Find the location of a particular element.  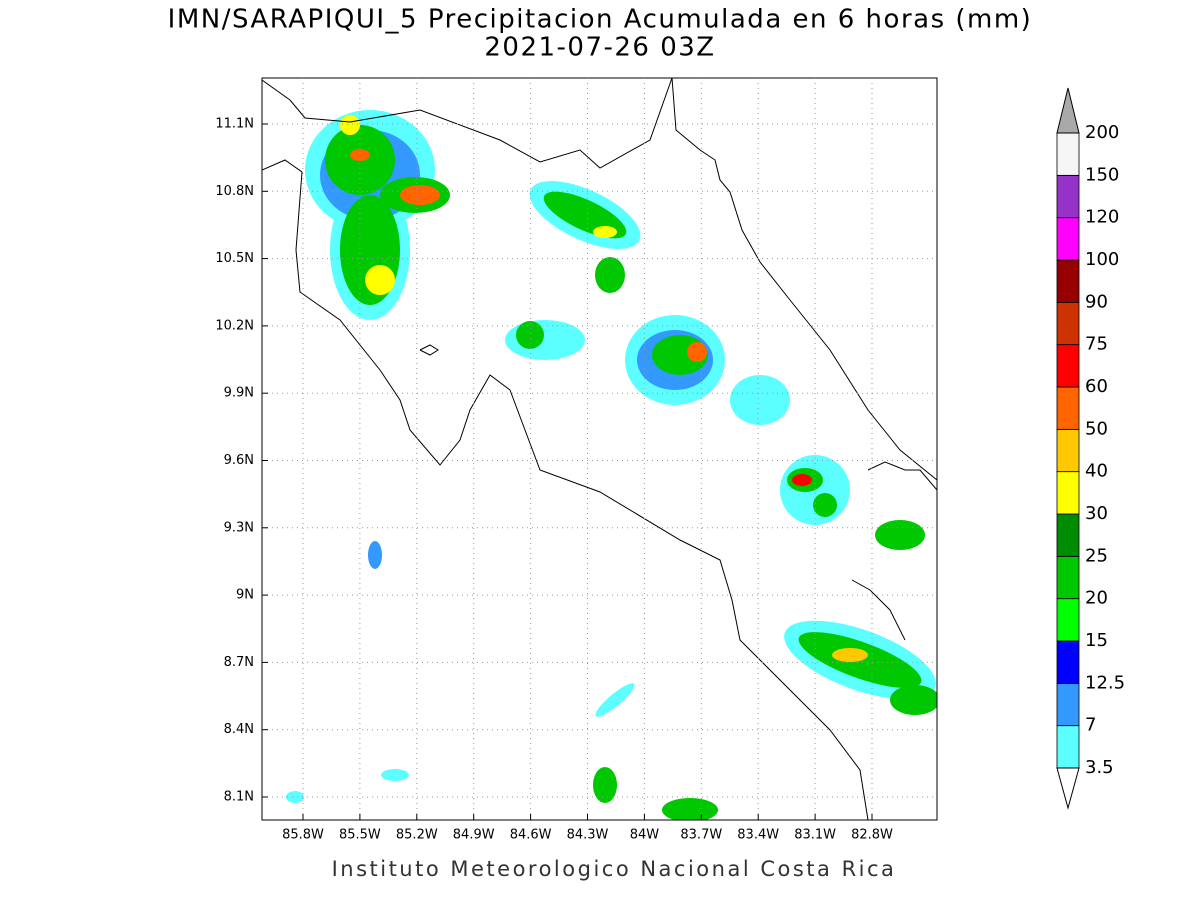

x-tick-label: 84.6W is located at coordinates (531, 835).